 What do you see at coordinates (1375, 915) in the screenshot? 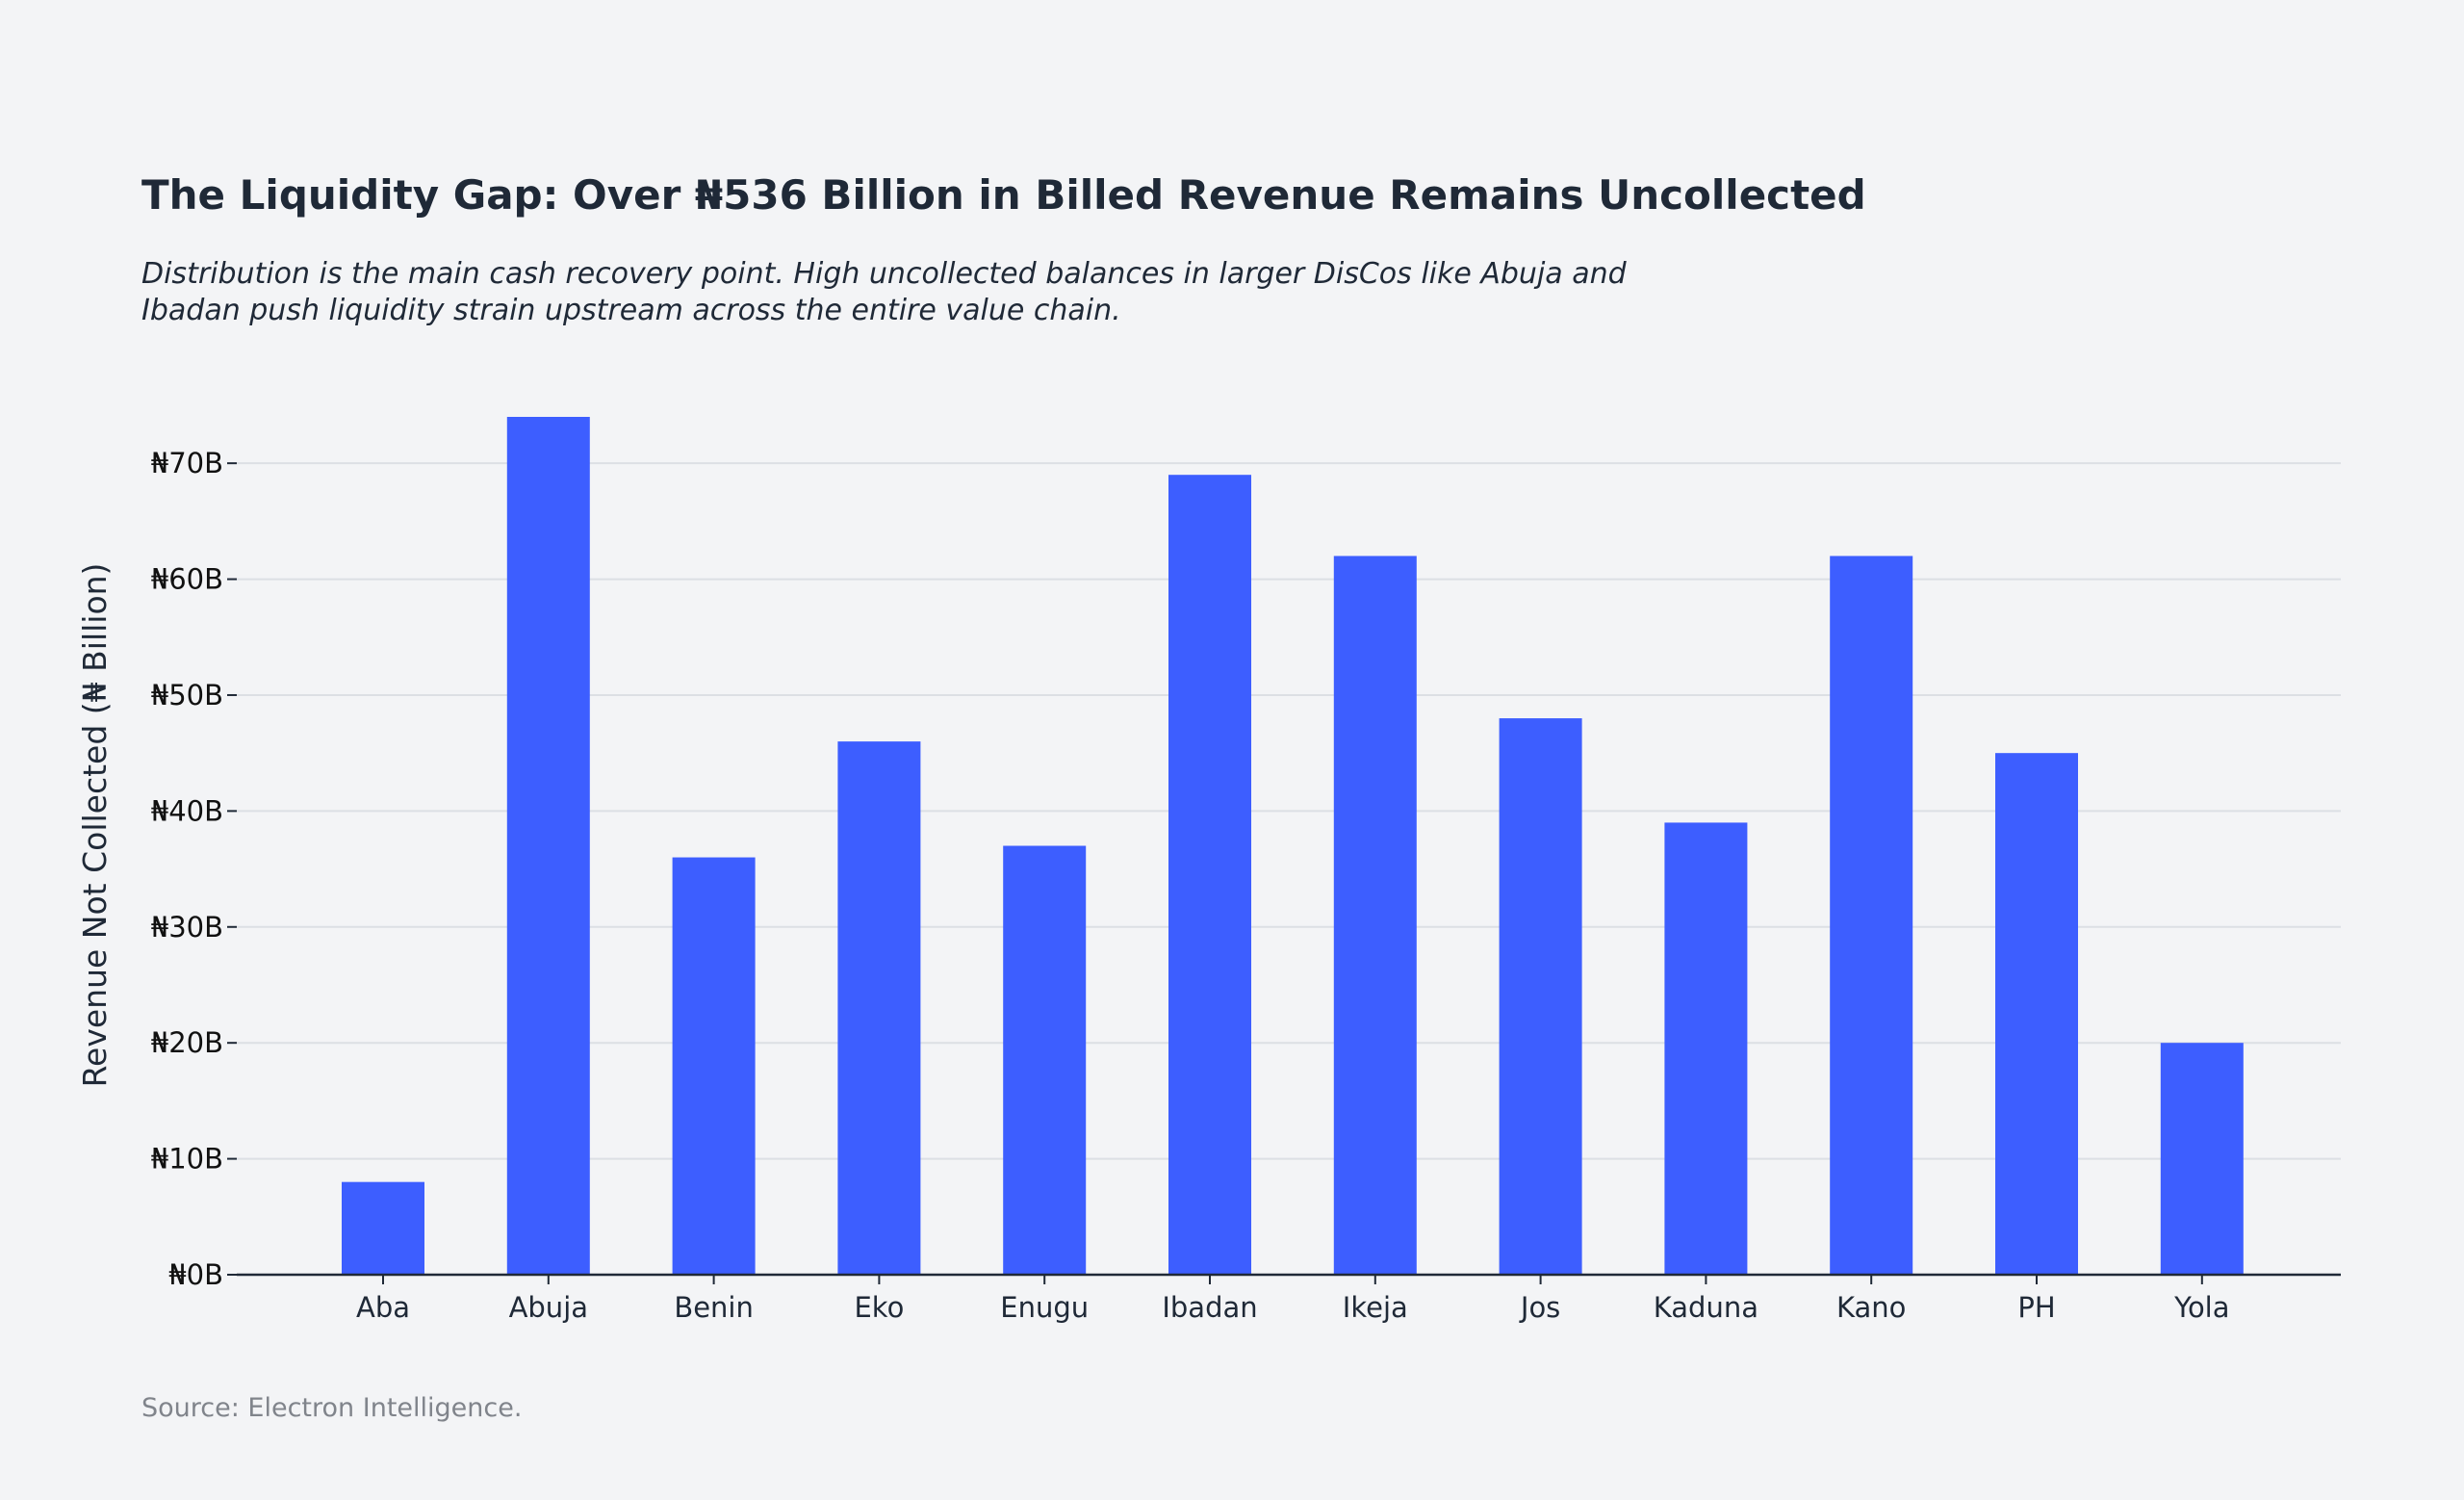
I see `bar-ikeja` at bounding box center [1375, 915].